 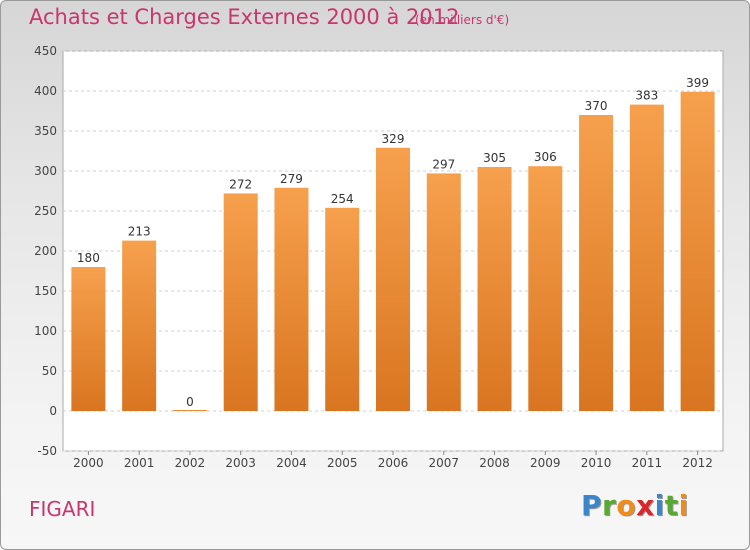 What do you see at coordinates (45, 91) in the screenshot?
I see `y-tick-label: 400` at bounding box center [45, 91].